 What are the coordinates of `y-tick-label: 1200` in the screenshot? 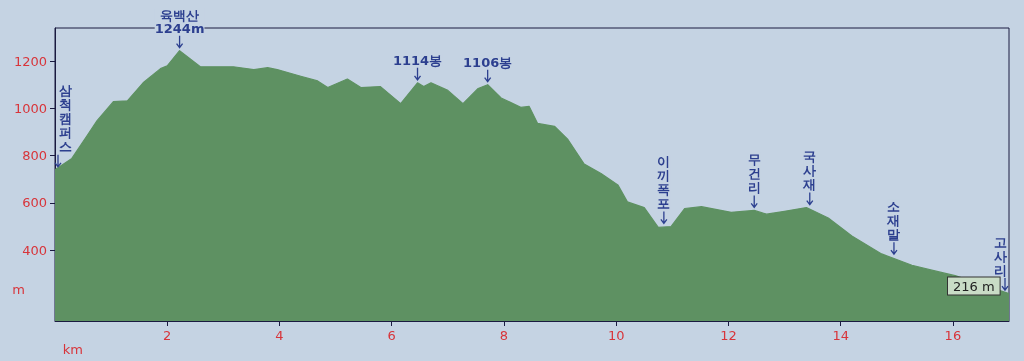 It's located at (30, 61).